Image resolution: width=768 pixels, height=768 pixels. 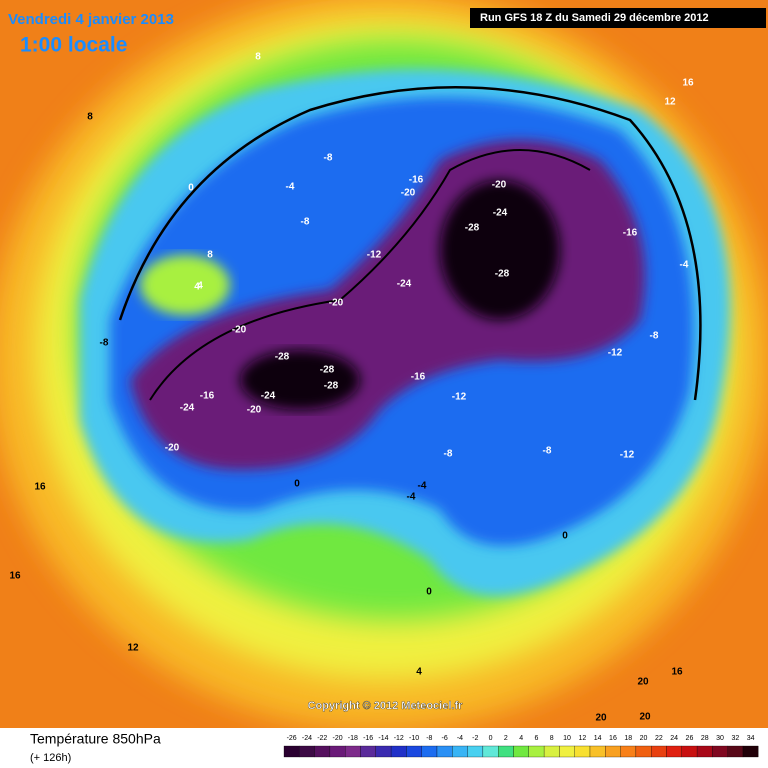 I want to click on legend-tick: 18, so click(x=628, y=738).